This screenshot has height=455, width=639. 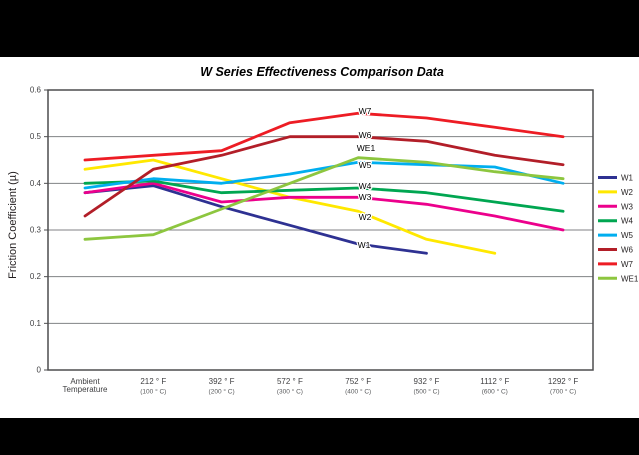 I want to click on series-point-label-WE1: WE1, so click(x=366, y=148).